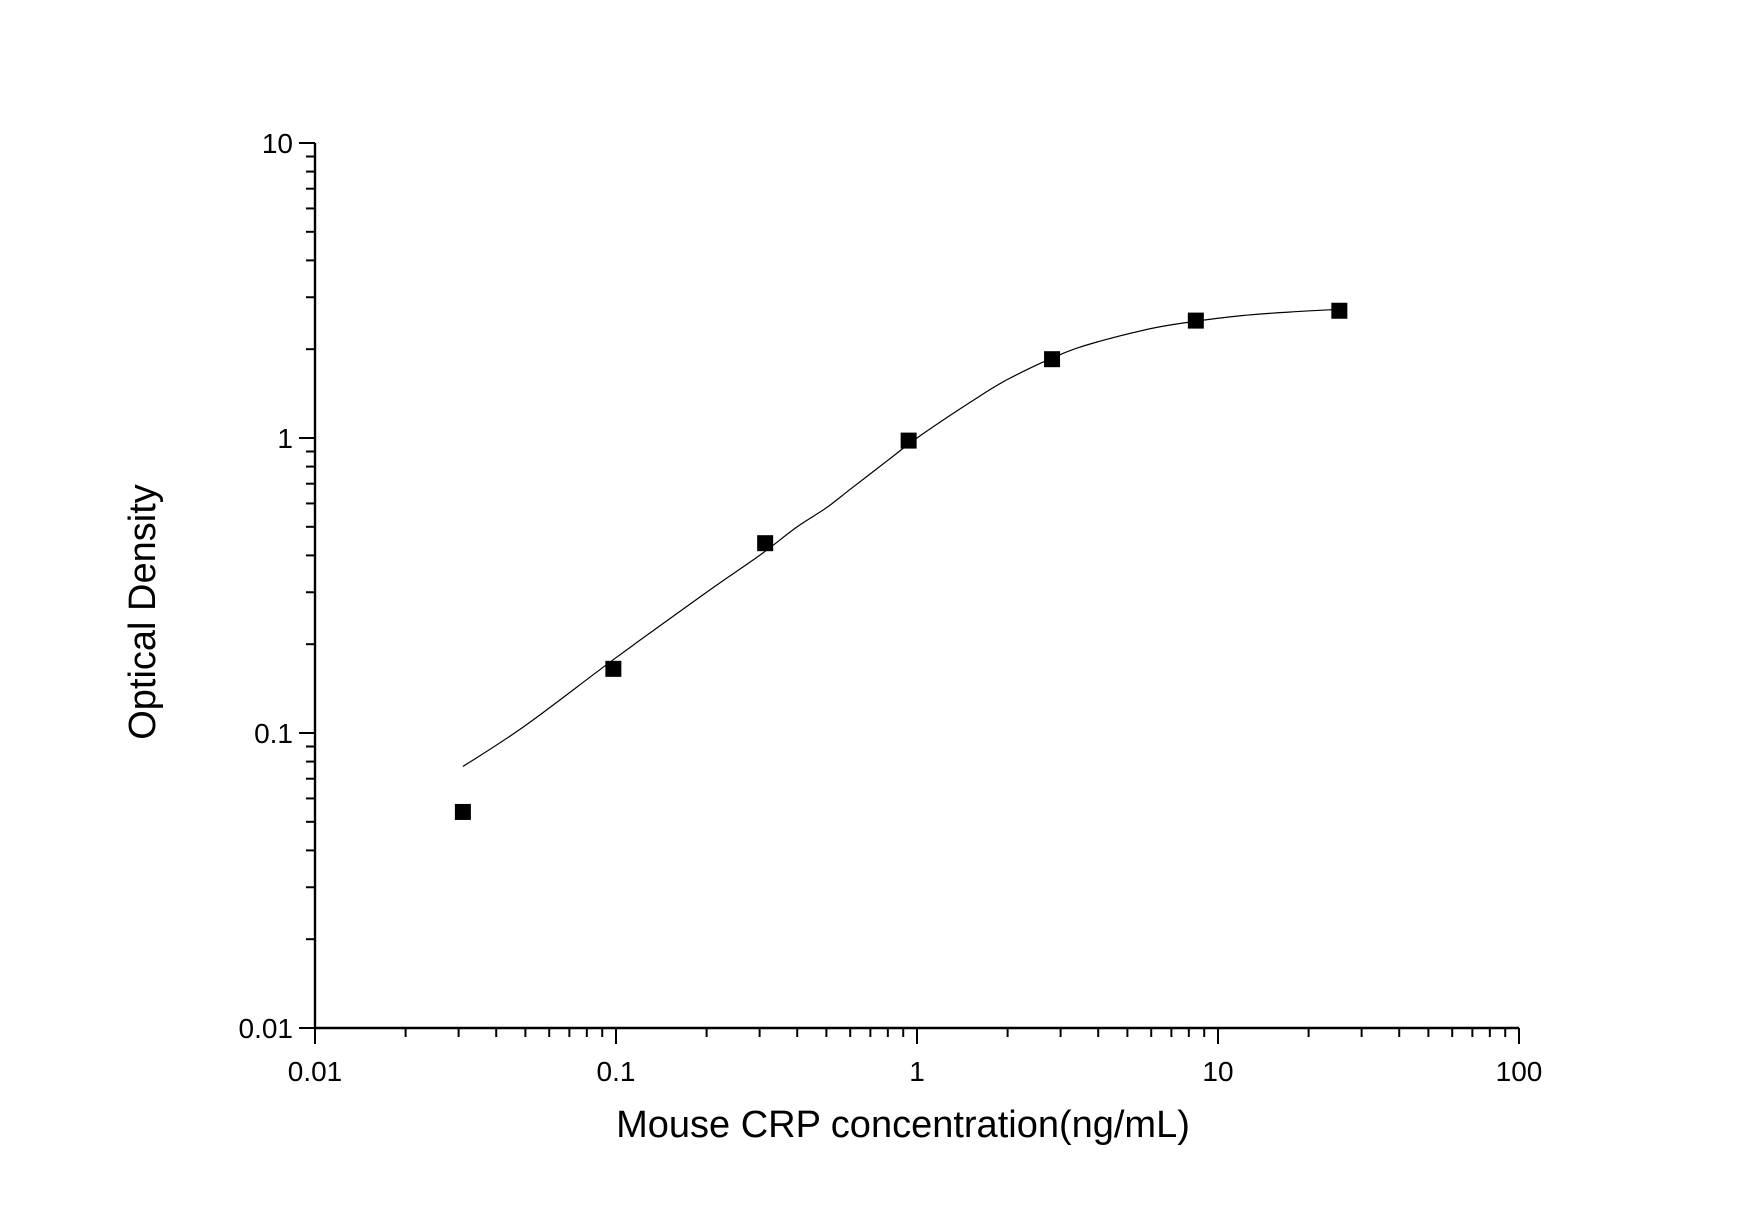  What do you see at coordinates (917, 1071) in the screenshot?
I see `x-tick-label: 1` at bounding box center [917, 1071].